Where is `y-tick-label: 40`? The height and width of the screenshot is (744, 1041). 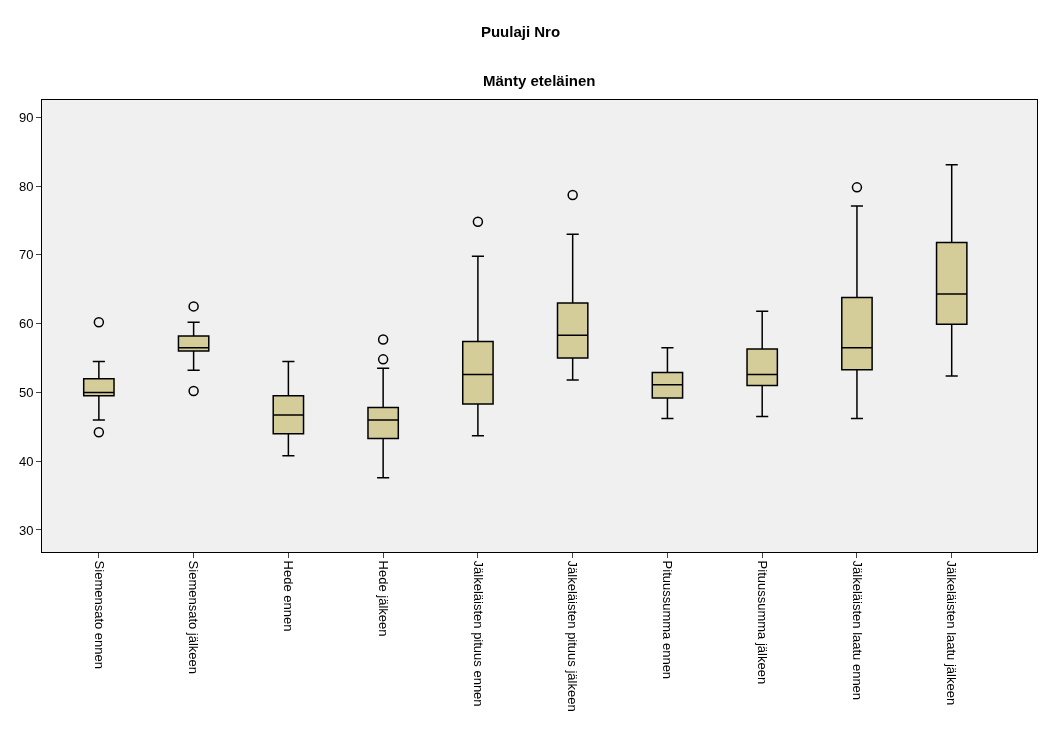 y-tick-label: 40 is located at coordinates (26, 461).